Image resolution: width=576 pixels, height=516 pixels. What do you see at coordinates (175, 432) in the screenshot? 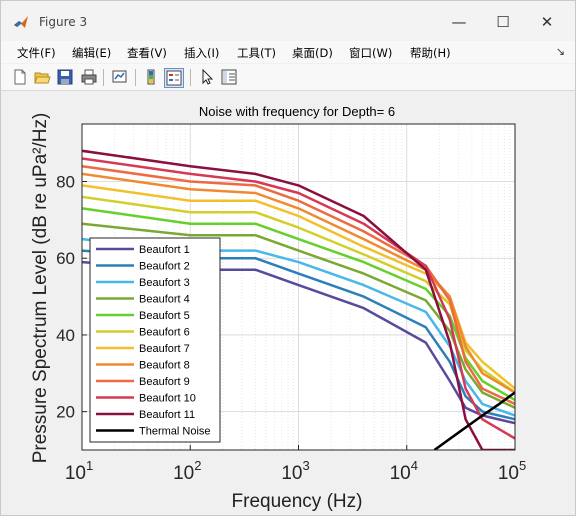
I see `legend-entry-label: Thermal Noise` at bounding box center [175, 432].